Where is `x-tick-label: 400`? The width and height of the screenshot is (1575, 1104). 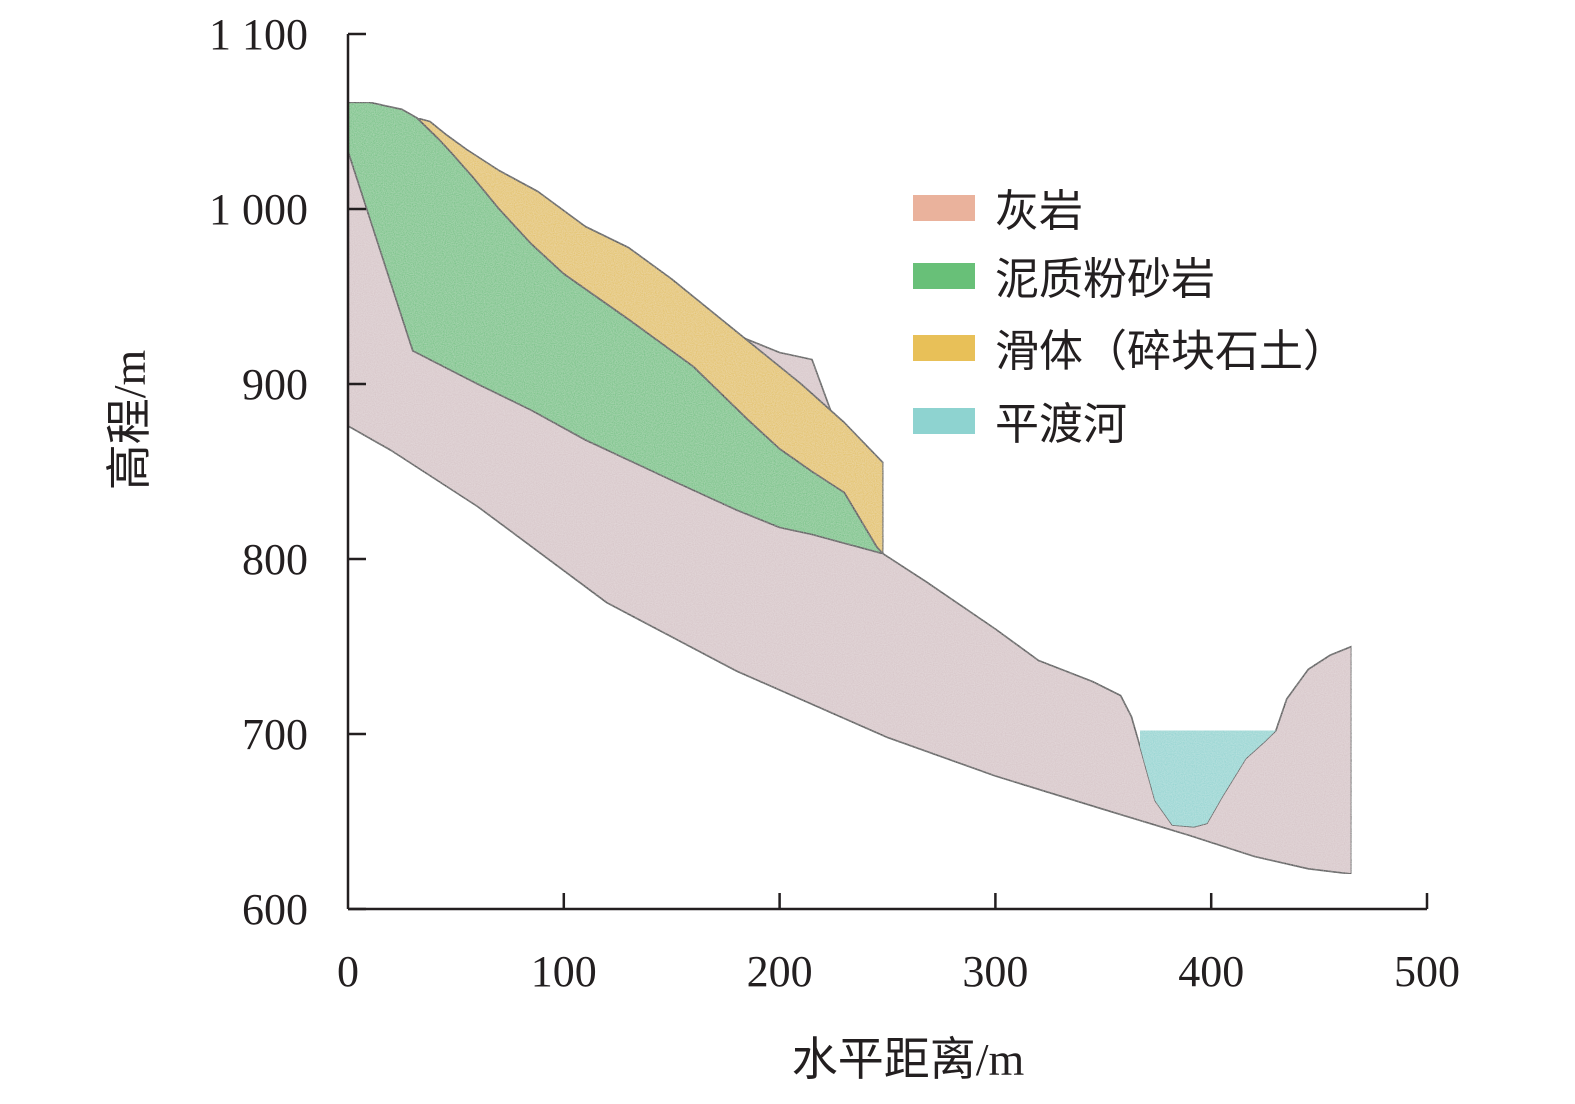 x-tick-label: 400 is located at coordinates (1211, 971).